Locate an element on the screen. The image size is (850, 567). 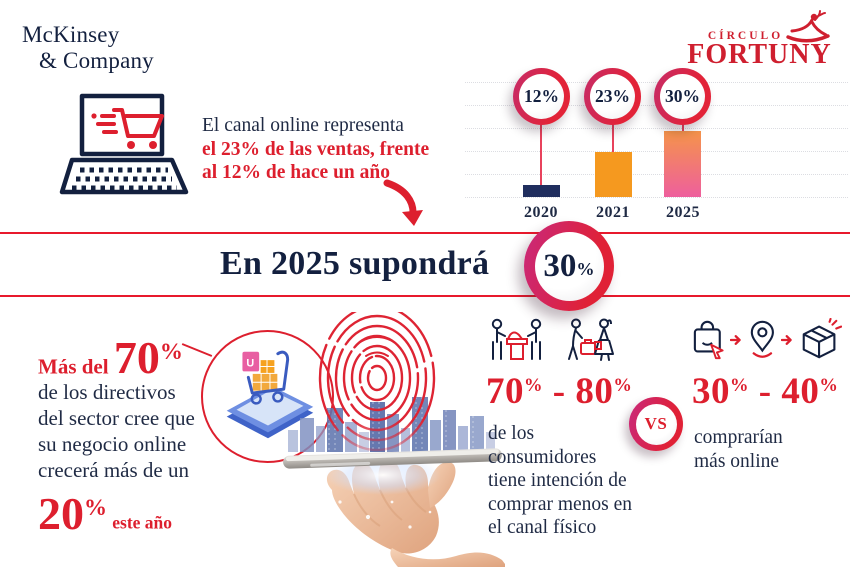
banner-text: En 2025 supondrá is located at coordinates (355, 263).